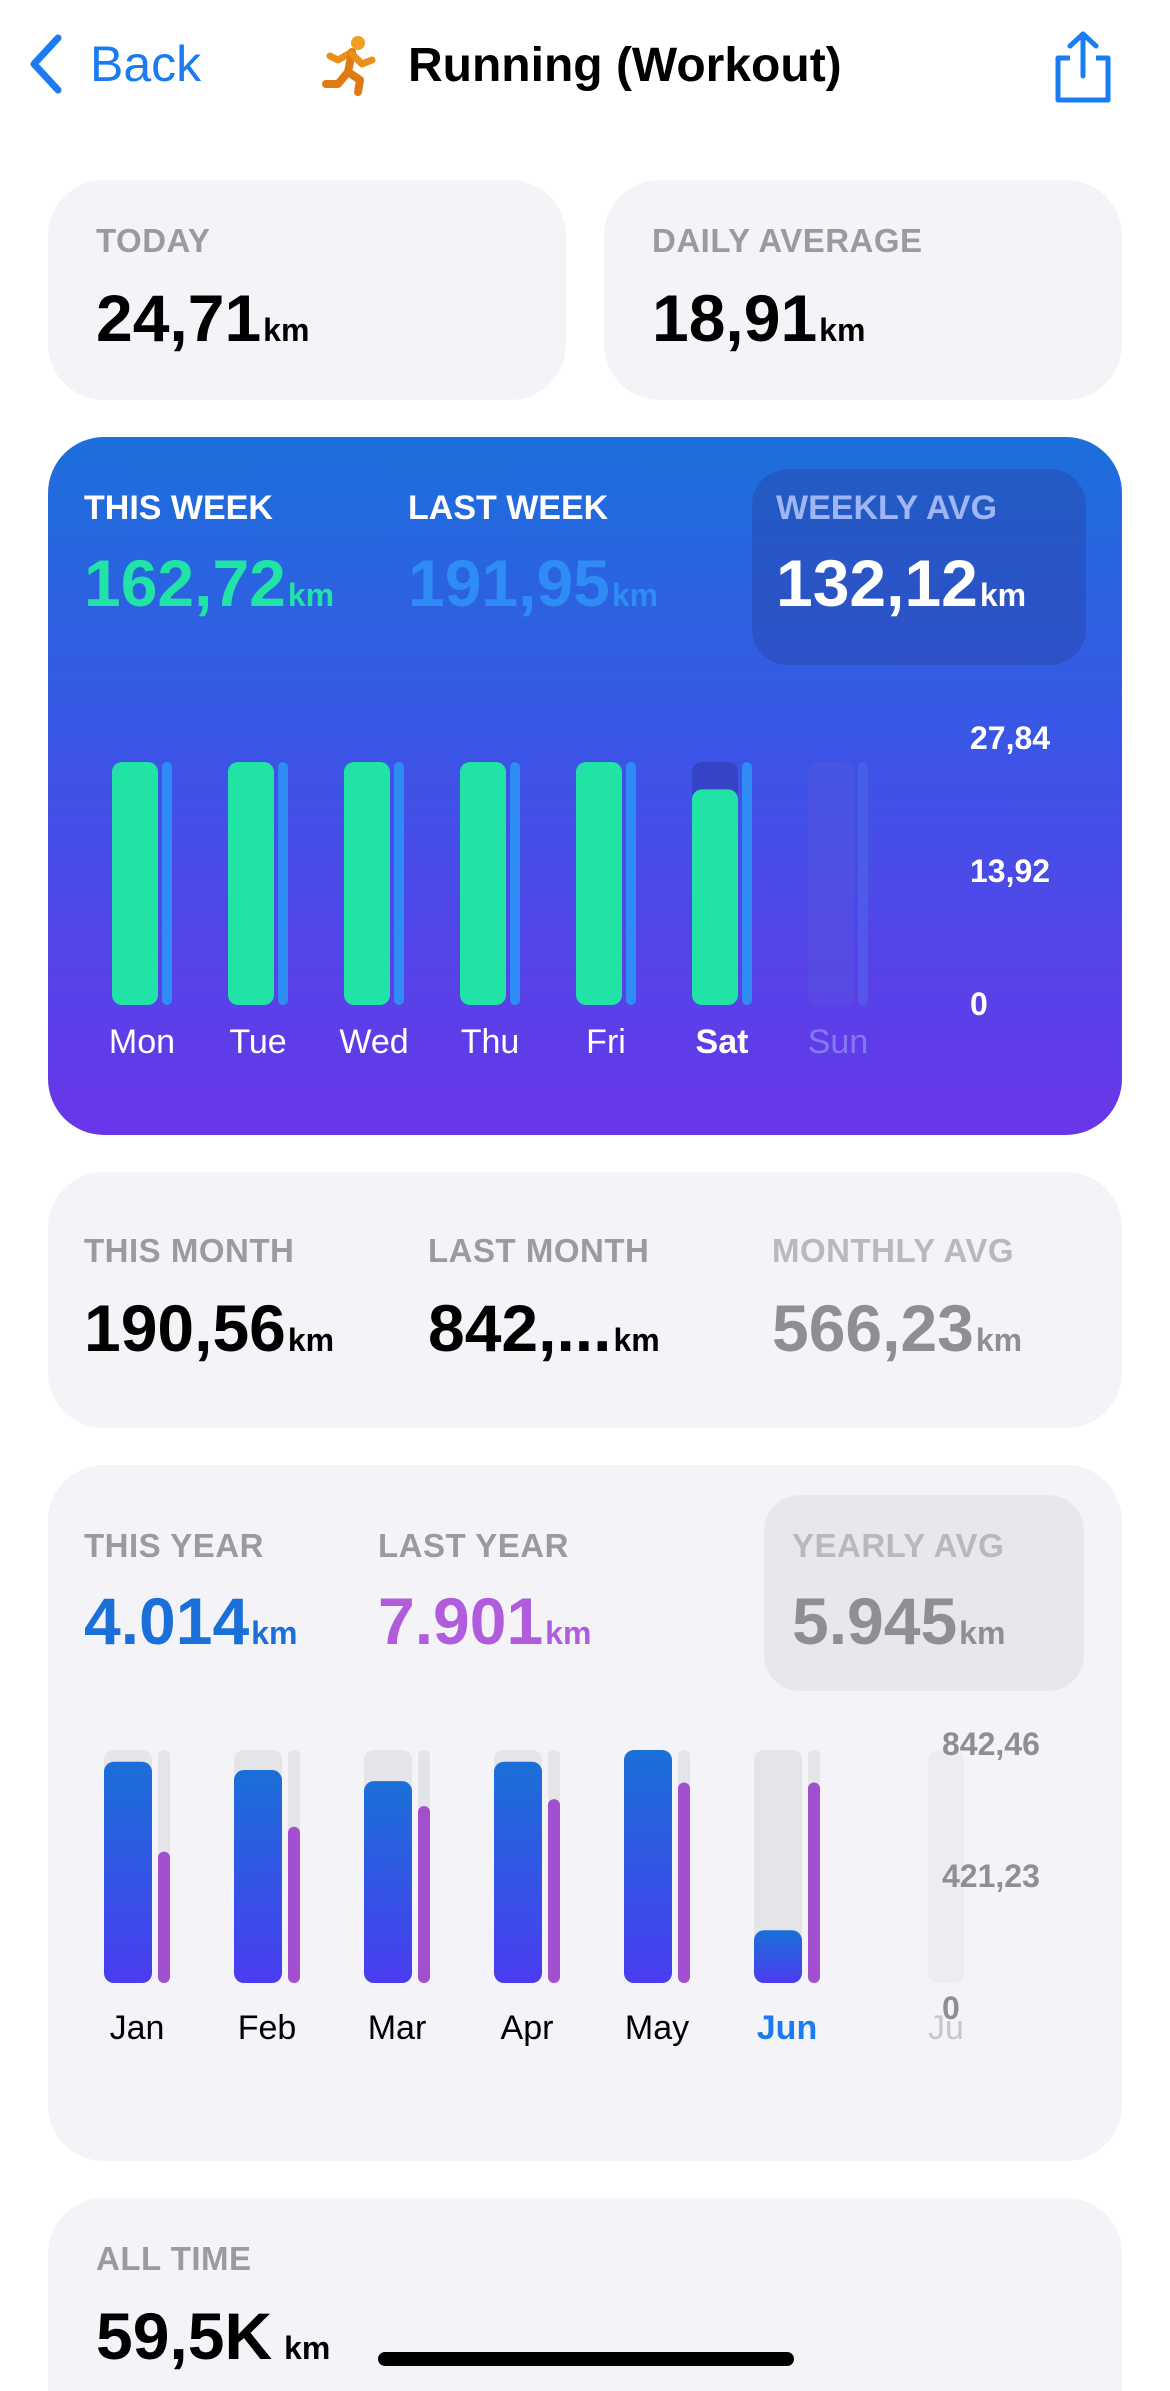 This screenshot has width=1170, height=2391. I want to click on last-week-unit: km, so click(635, 595).